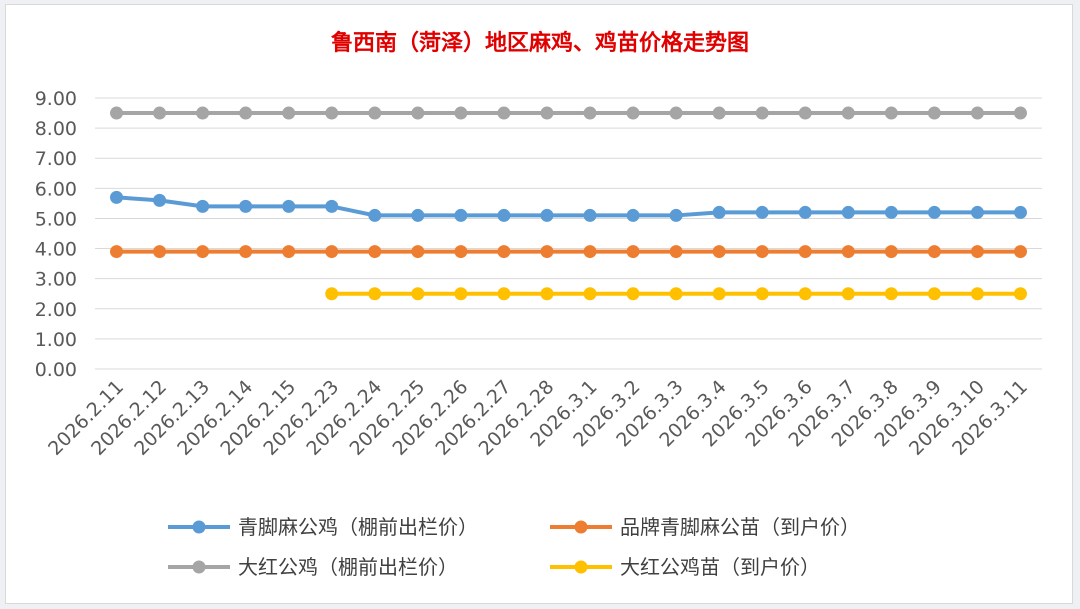  Describe the element at coordinates (358, 527) in the screenshot. I see `legend-label: 青脚麻公鸡（棚前出栏价）` at that location.